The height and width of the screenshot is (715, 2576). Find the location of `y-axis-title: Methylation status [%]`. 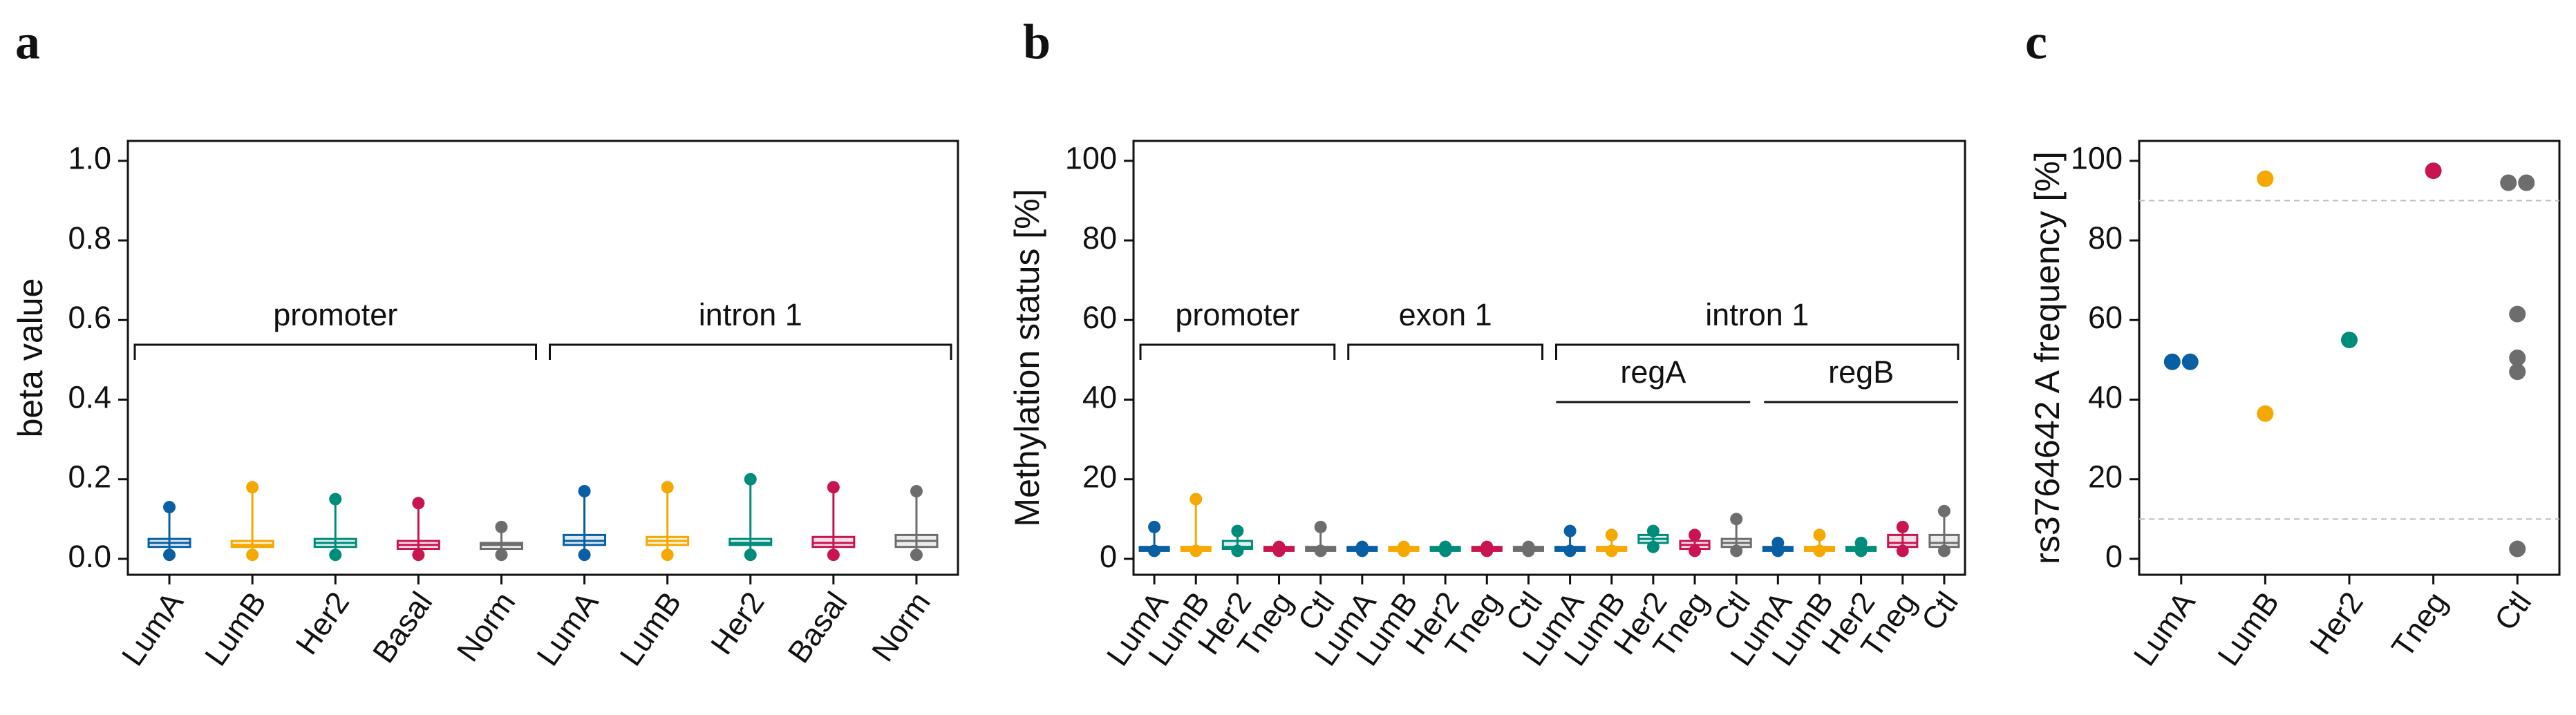

y-axis-title: Methylation status [%] is located at coordinates (1027, 357).